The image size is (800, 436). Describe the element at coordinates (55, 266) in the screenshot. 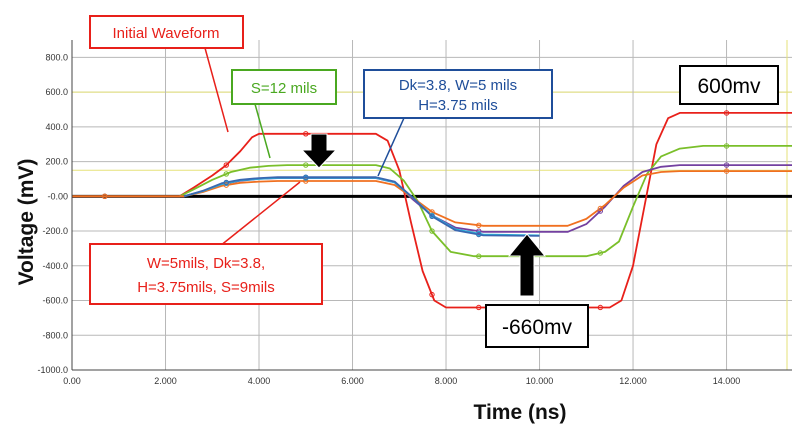

I see `y-tick-label: -400.0` at that location.